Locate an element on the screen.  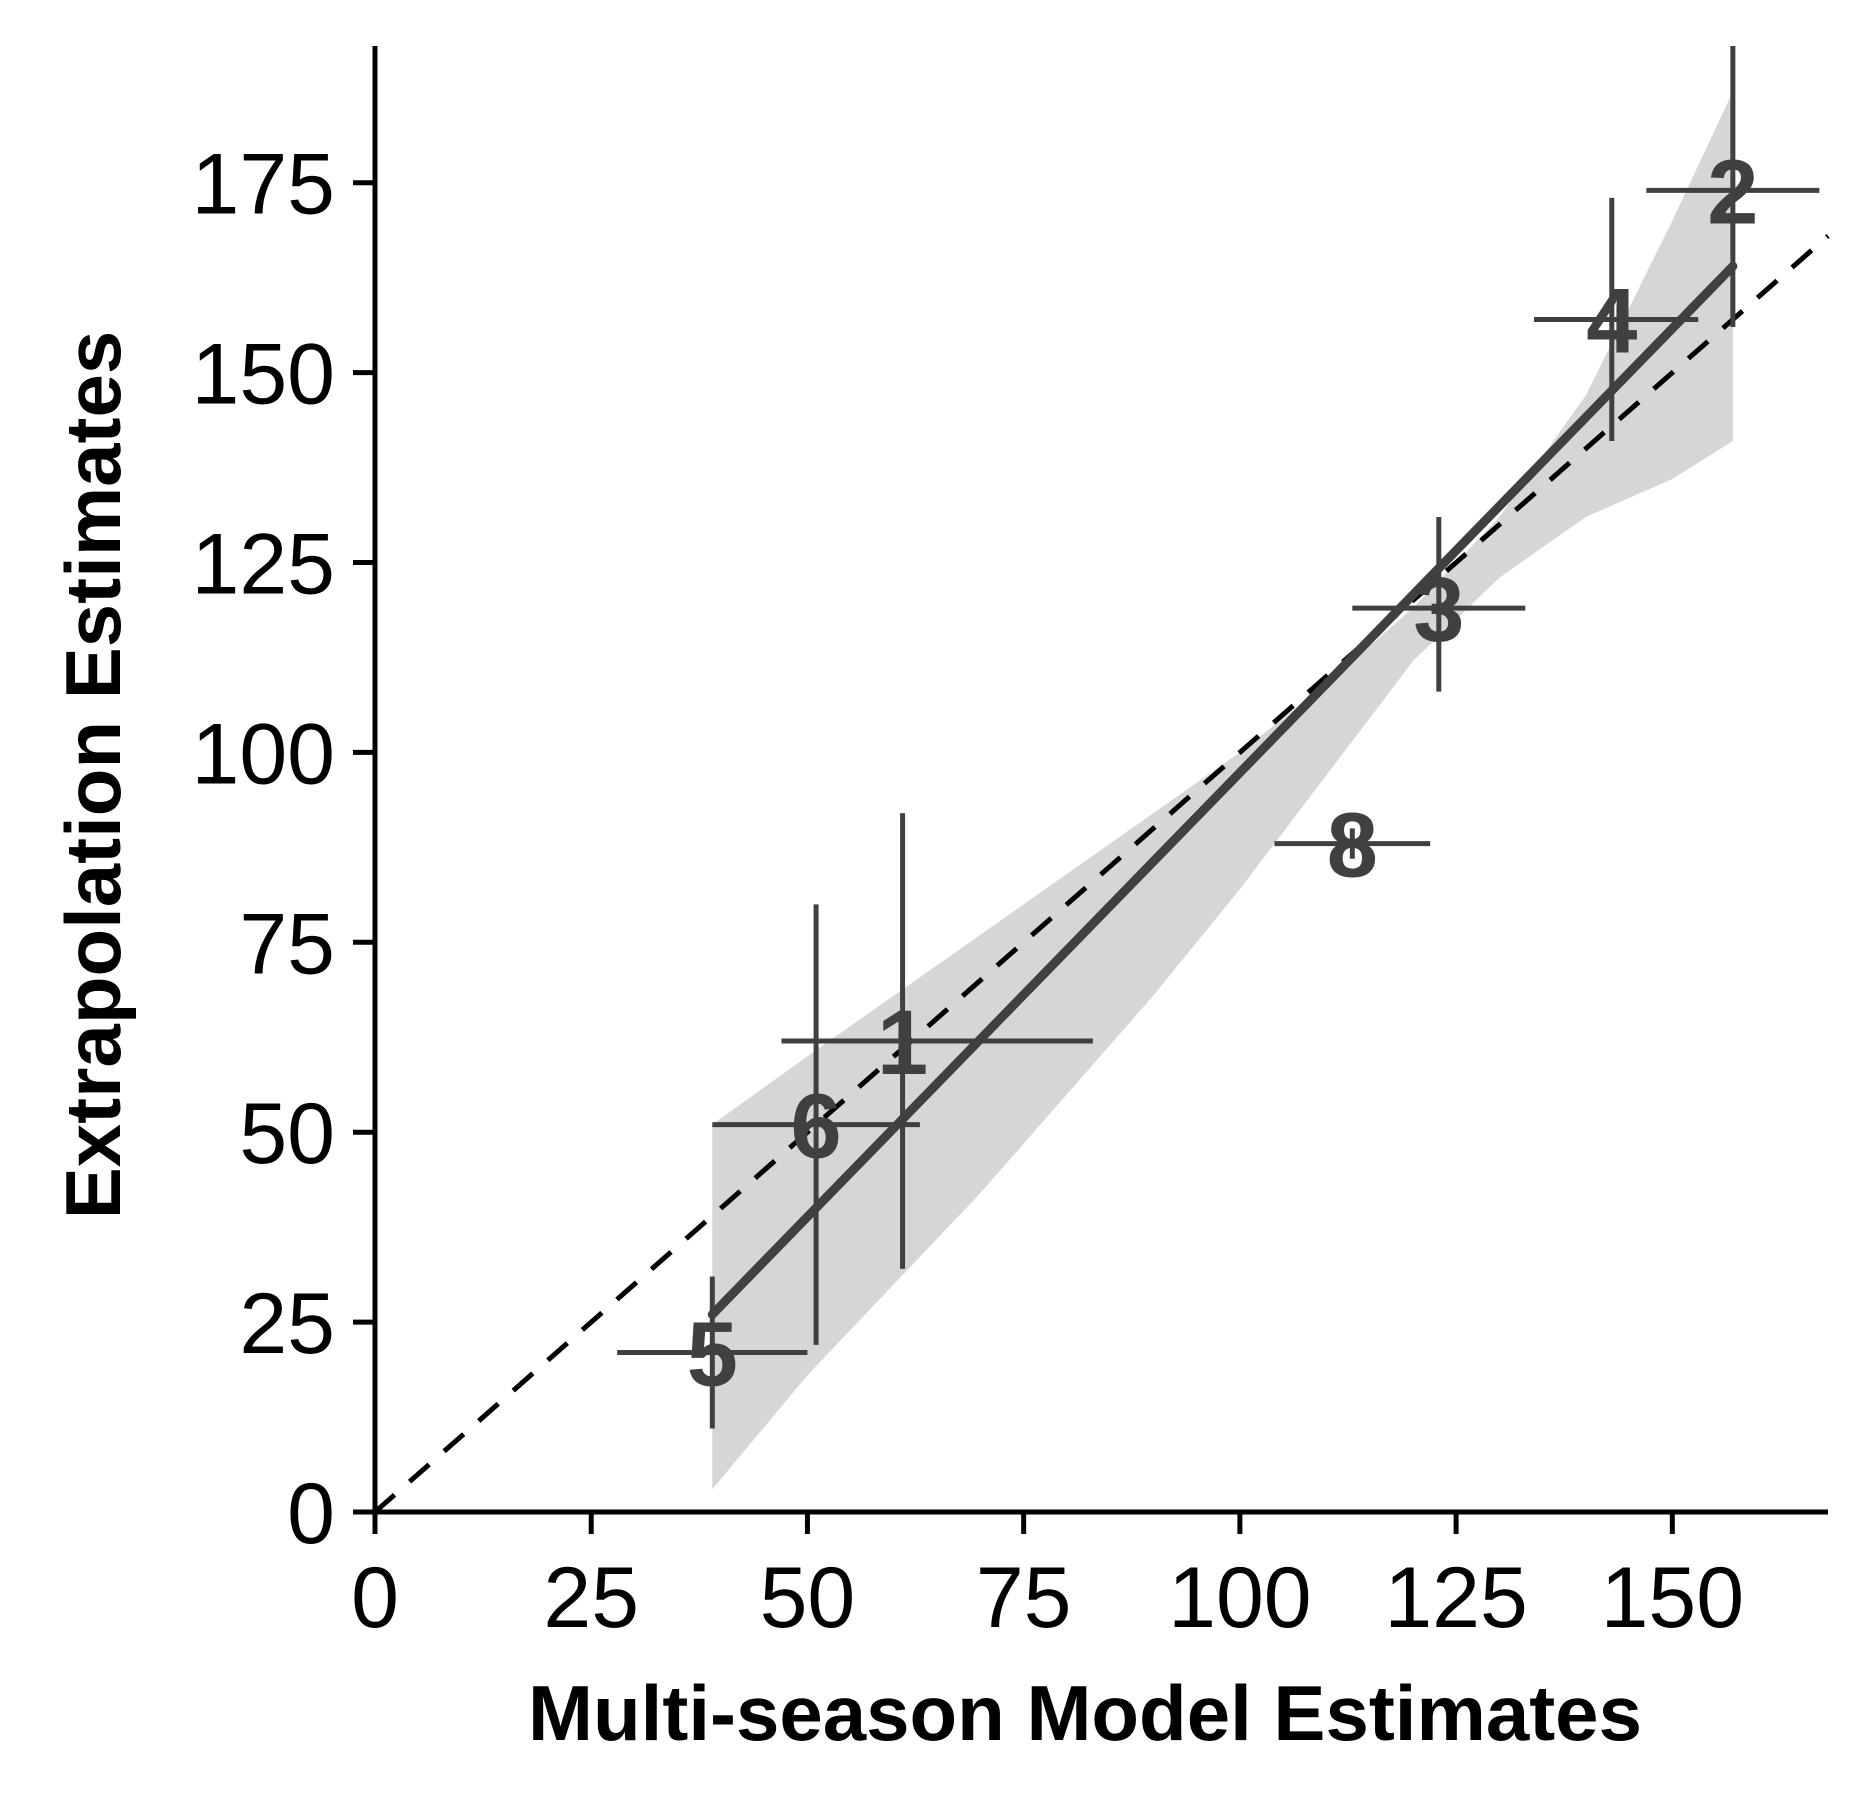
point-label-4: 4 is located at coordinates (1611, 321).